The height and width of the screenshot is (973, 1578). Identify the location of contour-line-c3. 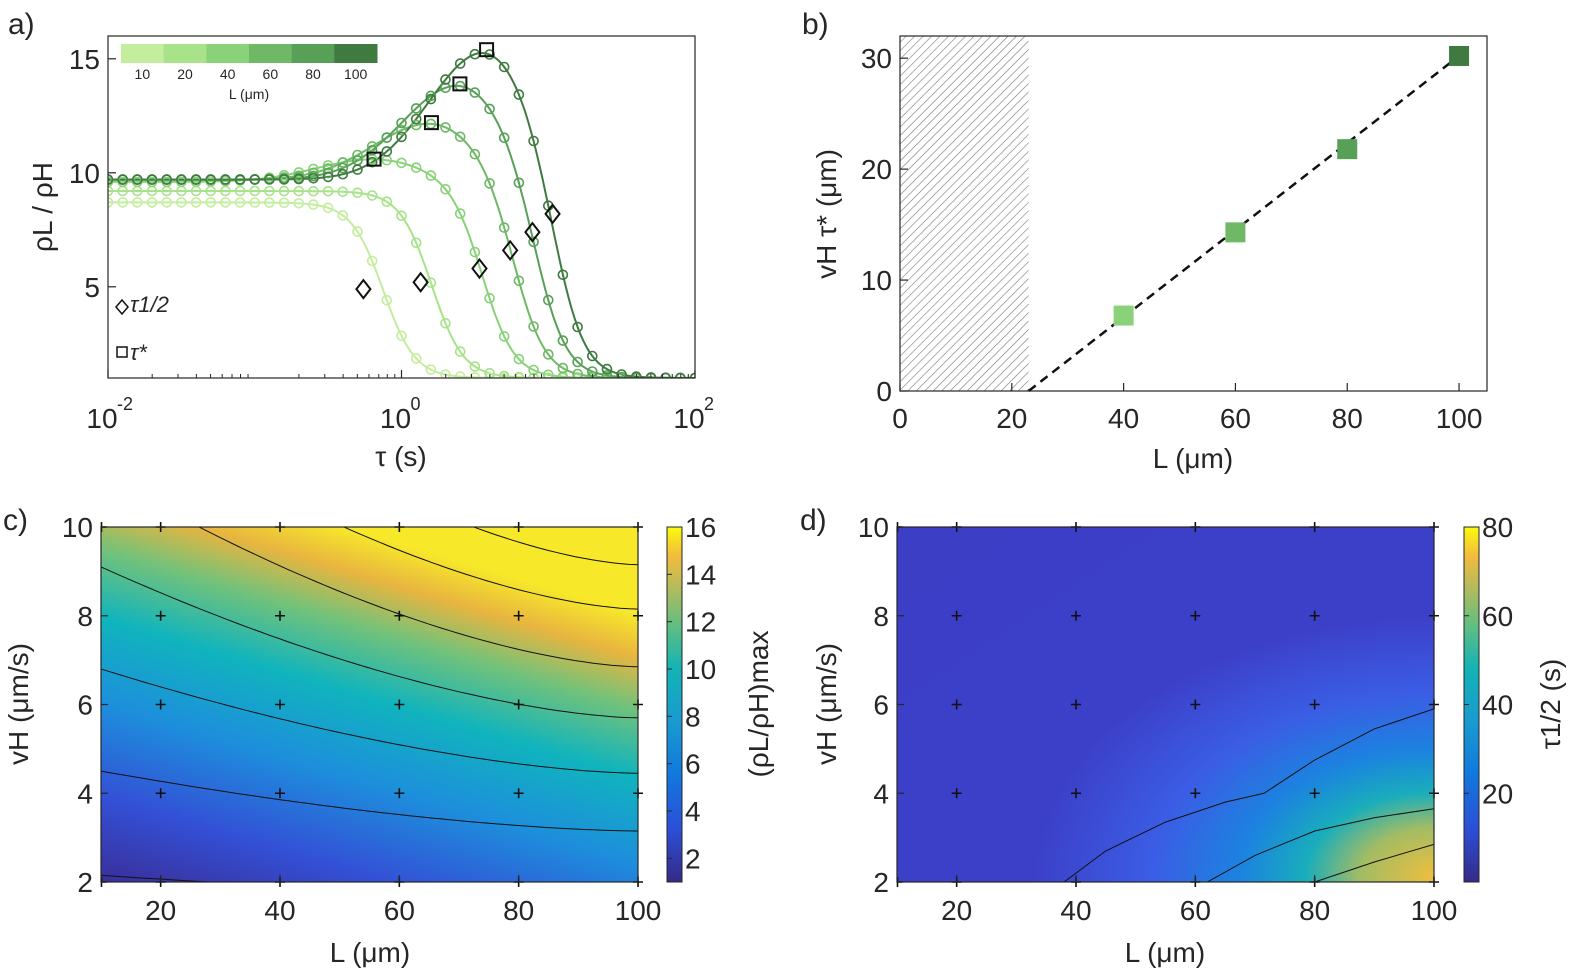
(369, 721).